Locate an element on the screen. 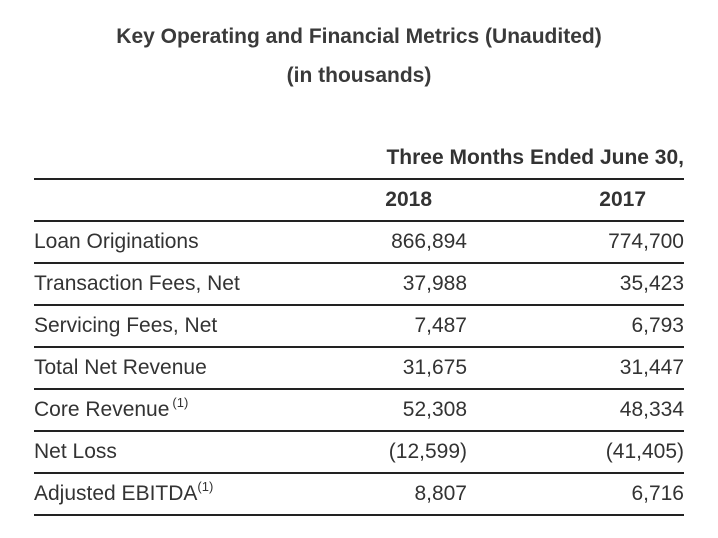 The height and width of the screenshot is (538, 718). table-row: Core Revenue (1) 52,308 48,334 is located at coordinates (359, 411).